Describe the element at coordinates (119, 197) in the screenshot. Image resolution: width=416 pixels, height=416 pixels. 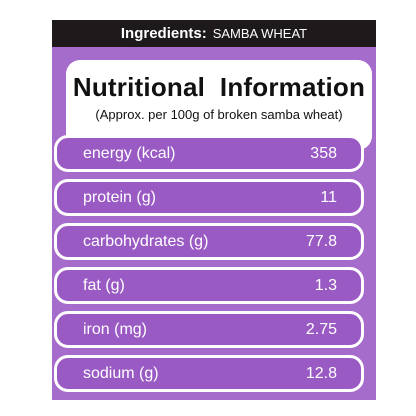
I see `nutrient-name: protein (g)` at that location.